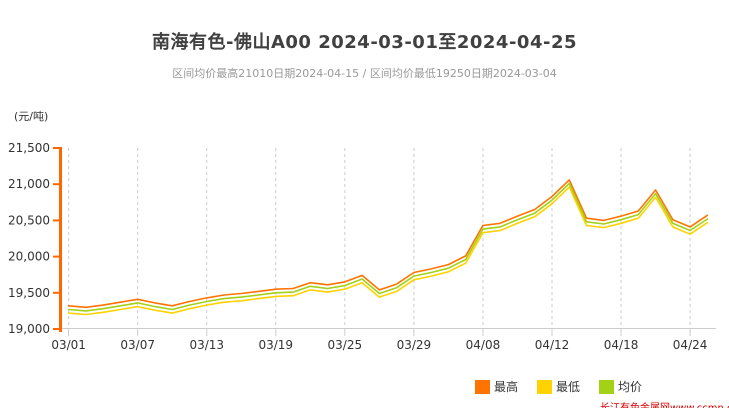 This screenshot has height=408, width=729. I want to click on x-tick-label: 03/19, so click(275, 345).